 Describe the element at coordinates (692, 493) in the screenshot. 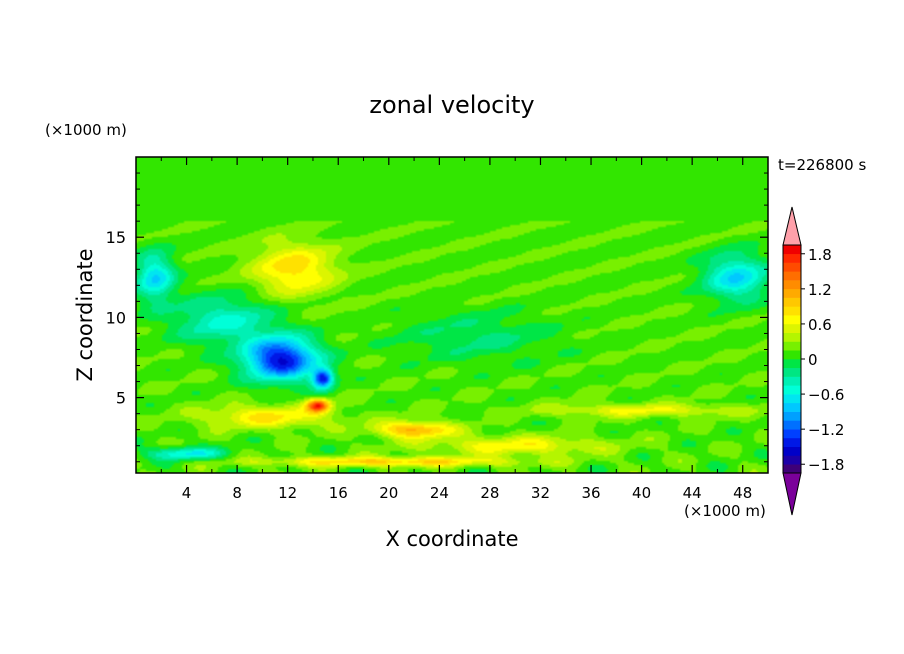

I see `x-tick-label: 44` at that location.